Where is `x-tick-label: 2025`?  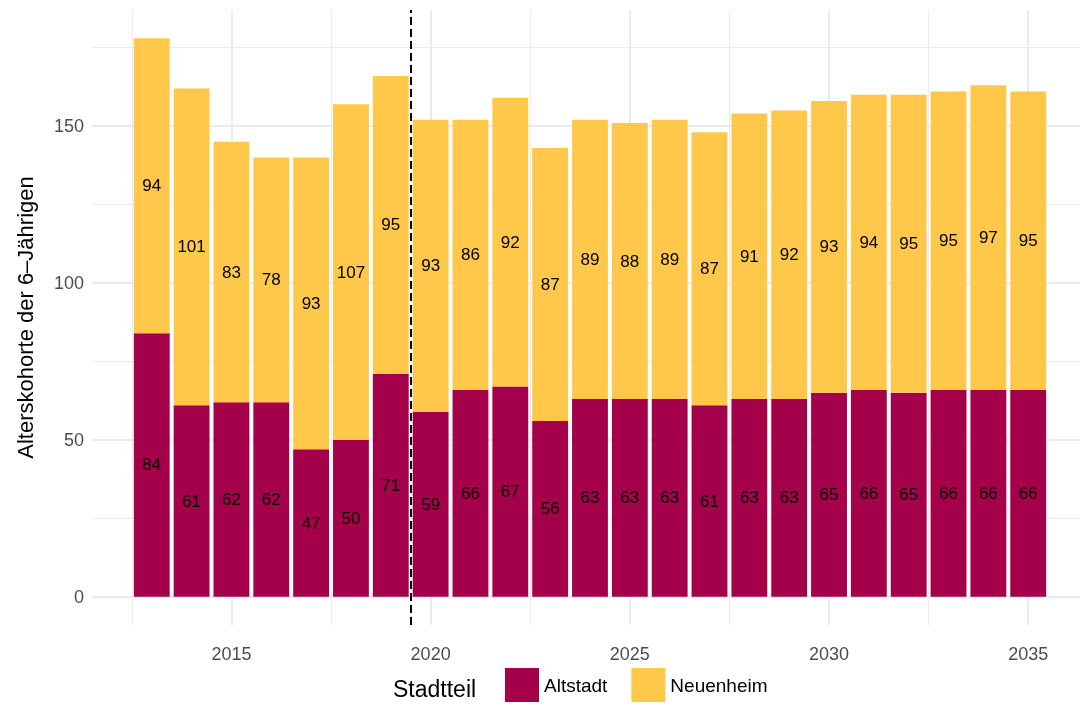 x-tick-label: 2025 is located at coordinates (629, 654).